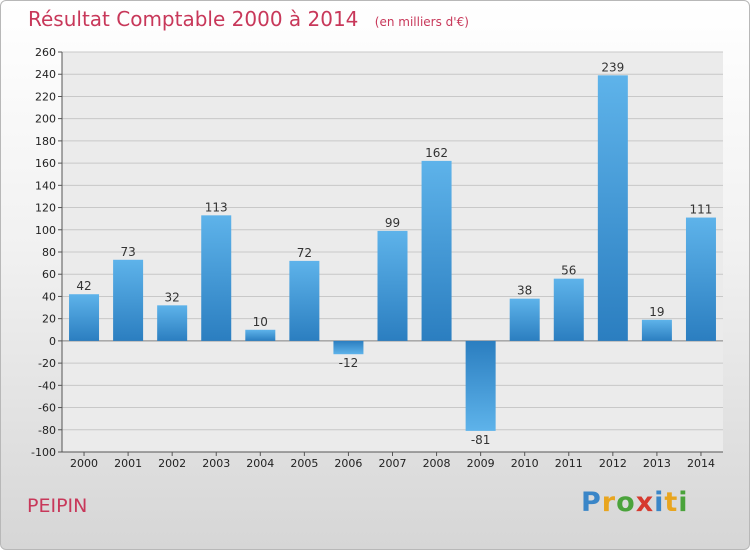  Describe the element at coordinates (49, 319) in the screenshot. I see `y-tick-label: 20` at that location.